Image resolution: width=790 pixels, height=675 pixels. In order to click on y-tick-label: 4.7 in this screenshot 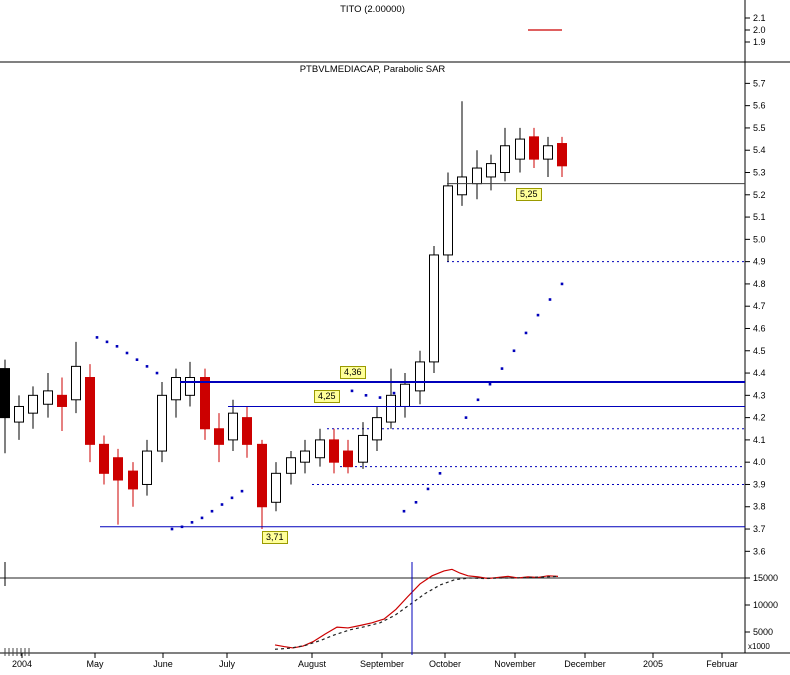, I will do `click(759, 306)`.